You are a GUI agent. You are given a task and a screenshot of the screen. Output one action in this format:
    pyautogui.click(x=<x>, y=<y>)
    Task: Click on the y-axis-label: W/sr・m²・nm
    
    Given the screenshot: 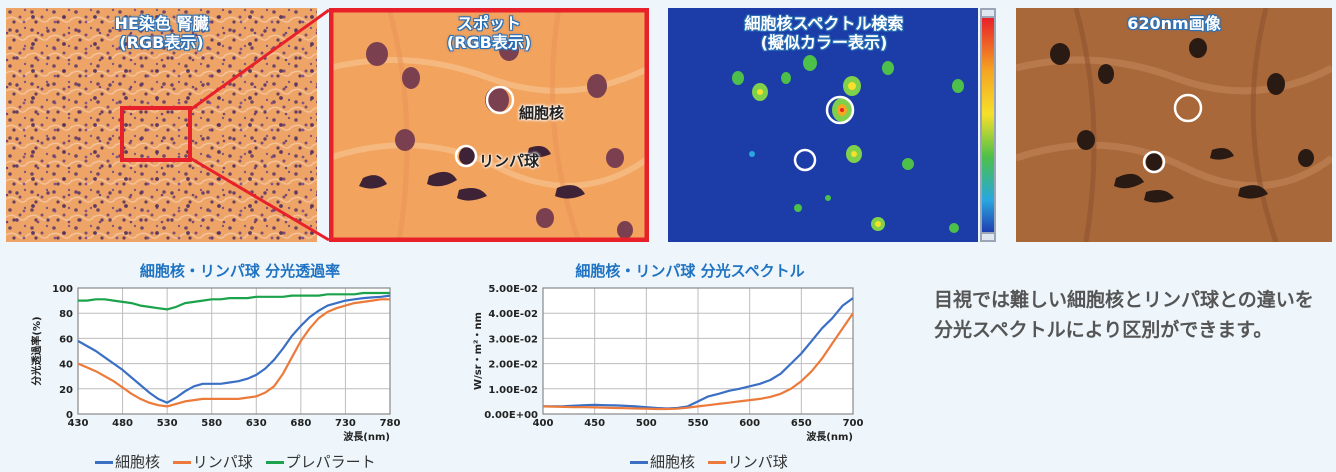 What is the action you would take?
    pyautogui.click(x=478, y=351)
    